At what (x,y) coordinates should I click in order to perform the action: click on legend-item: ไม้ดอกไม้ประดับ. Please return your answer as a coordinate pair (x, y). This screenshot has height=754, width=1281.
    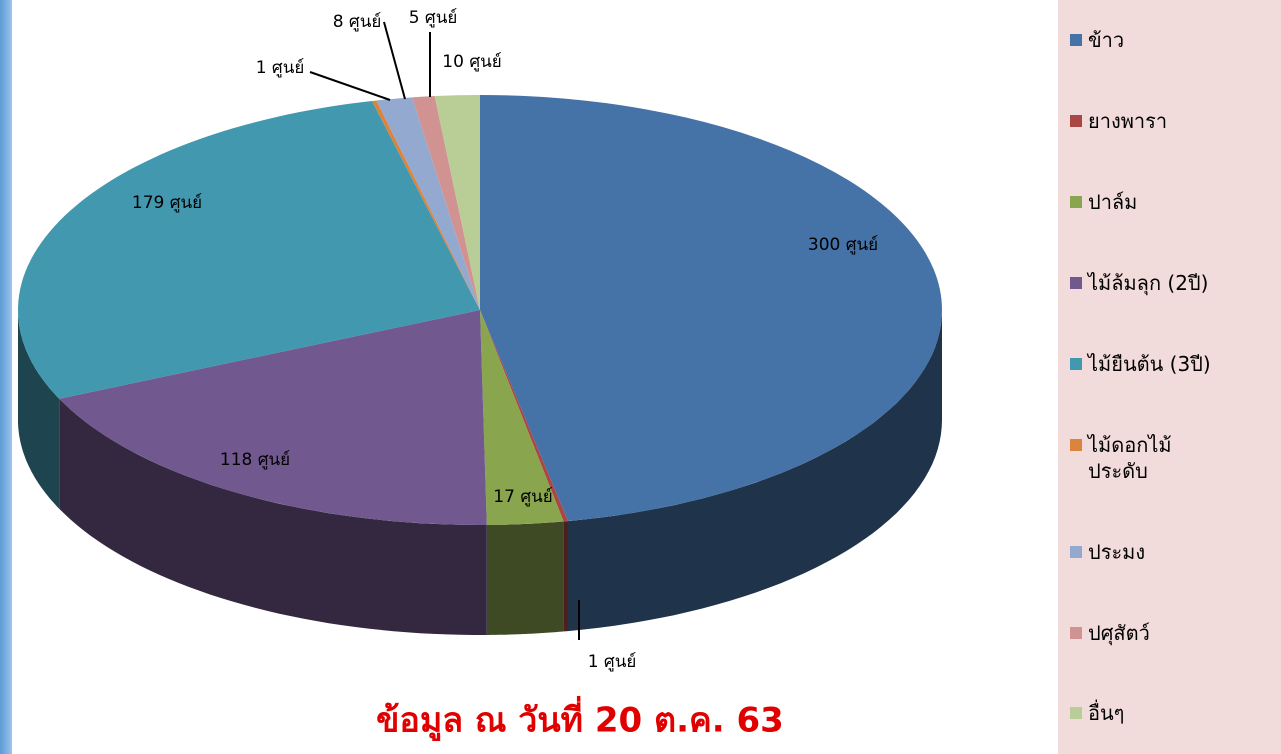
    Looking at the image, I should click on (1145, 458).